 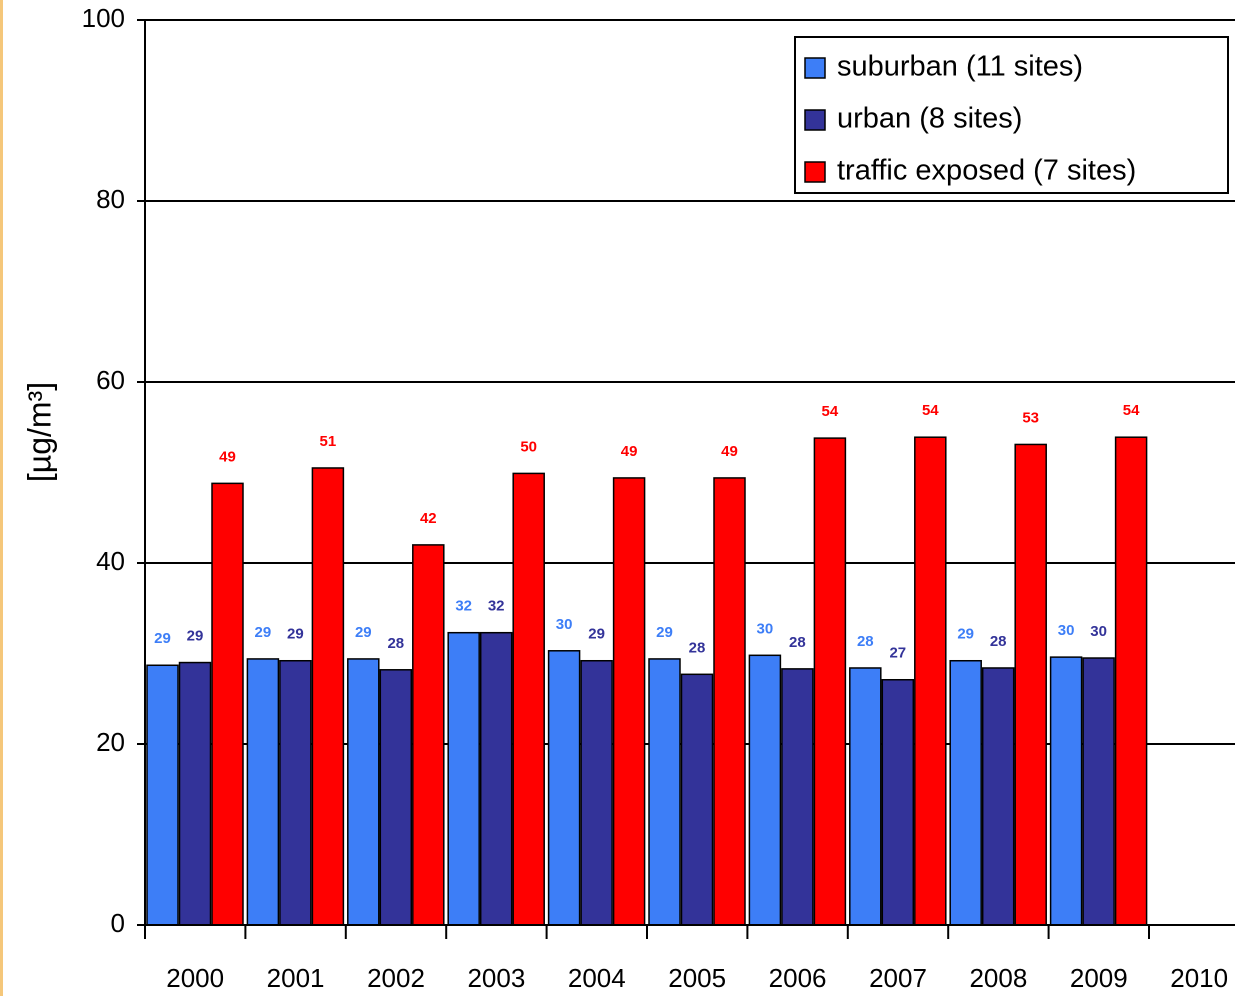 I want to click on edge-strip, so click(x=1, y=498).